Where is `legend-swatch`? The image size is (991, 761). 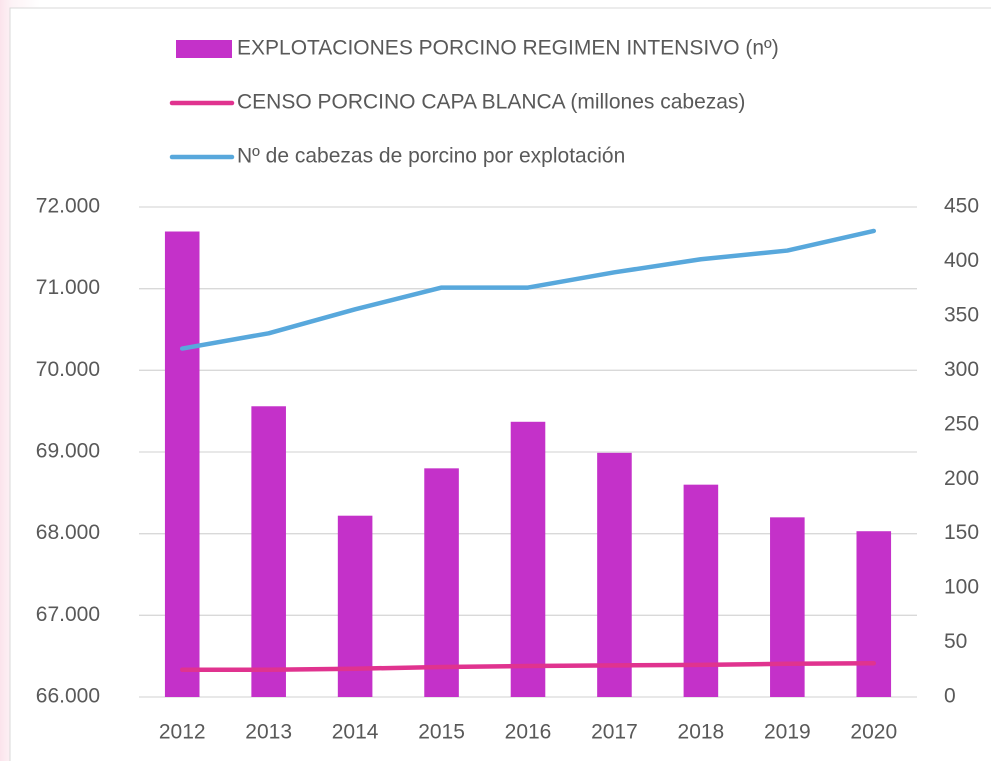
legend-swatch is located at coordinates (204, 49).